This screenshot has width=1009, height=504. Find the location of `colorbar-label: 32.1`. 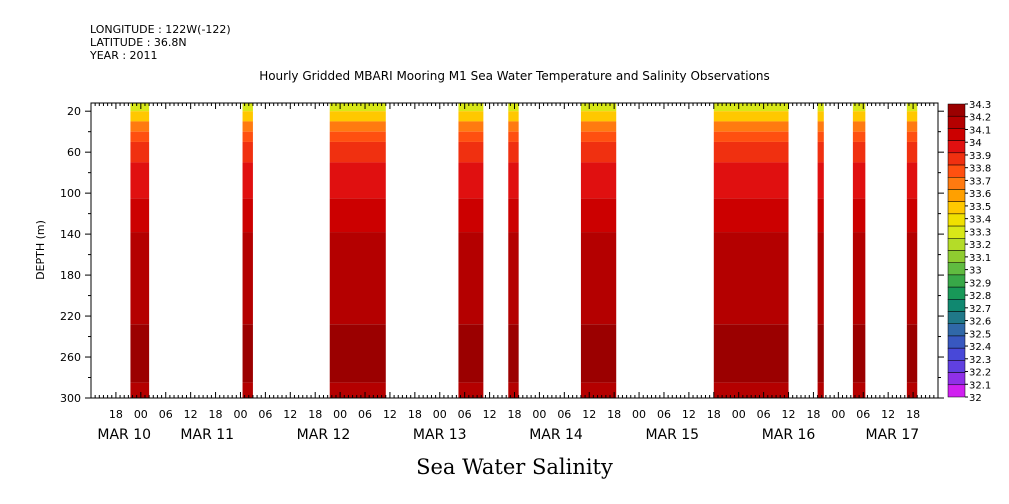

colorbar-label: 32.1 is located at coordinates (980, 385).